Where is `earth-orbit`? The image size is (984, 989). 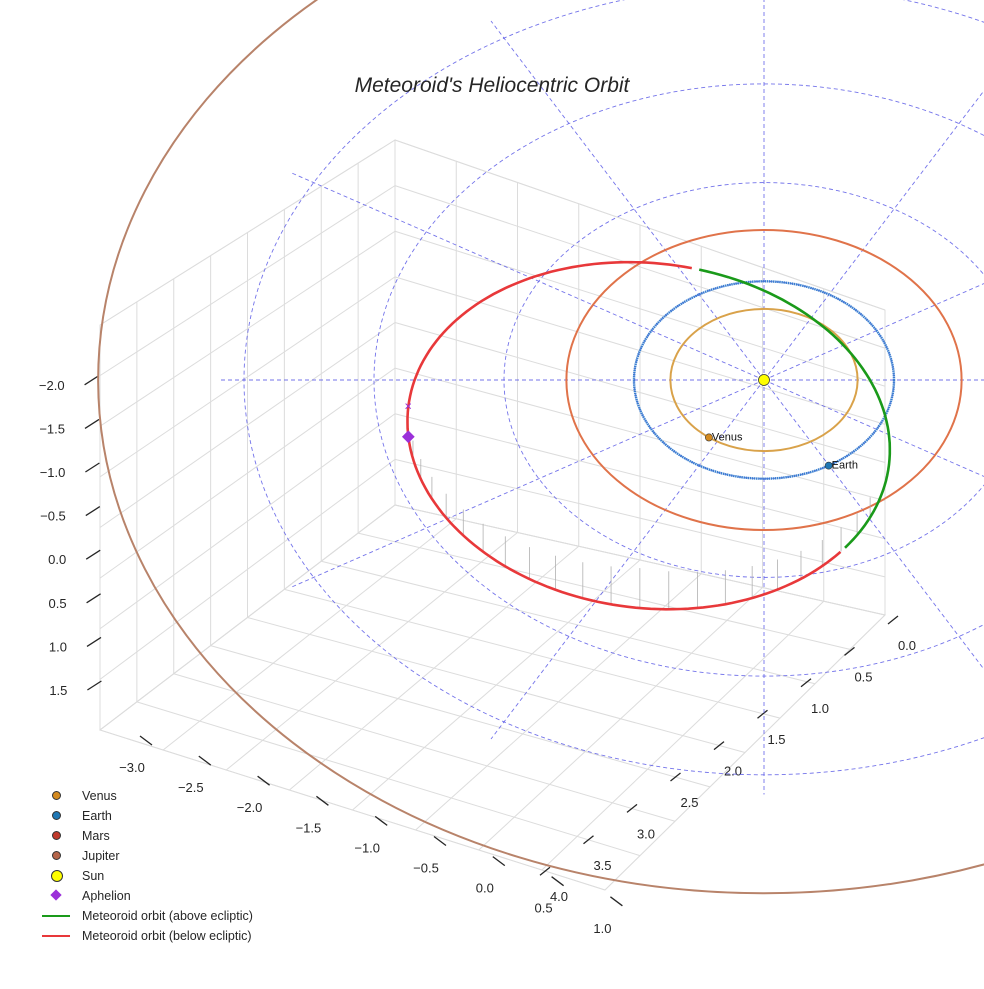 earth-orbit is located at coordinates (764, 380).